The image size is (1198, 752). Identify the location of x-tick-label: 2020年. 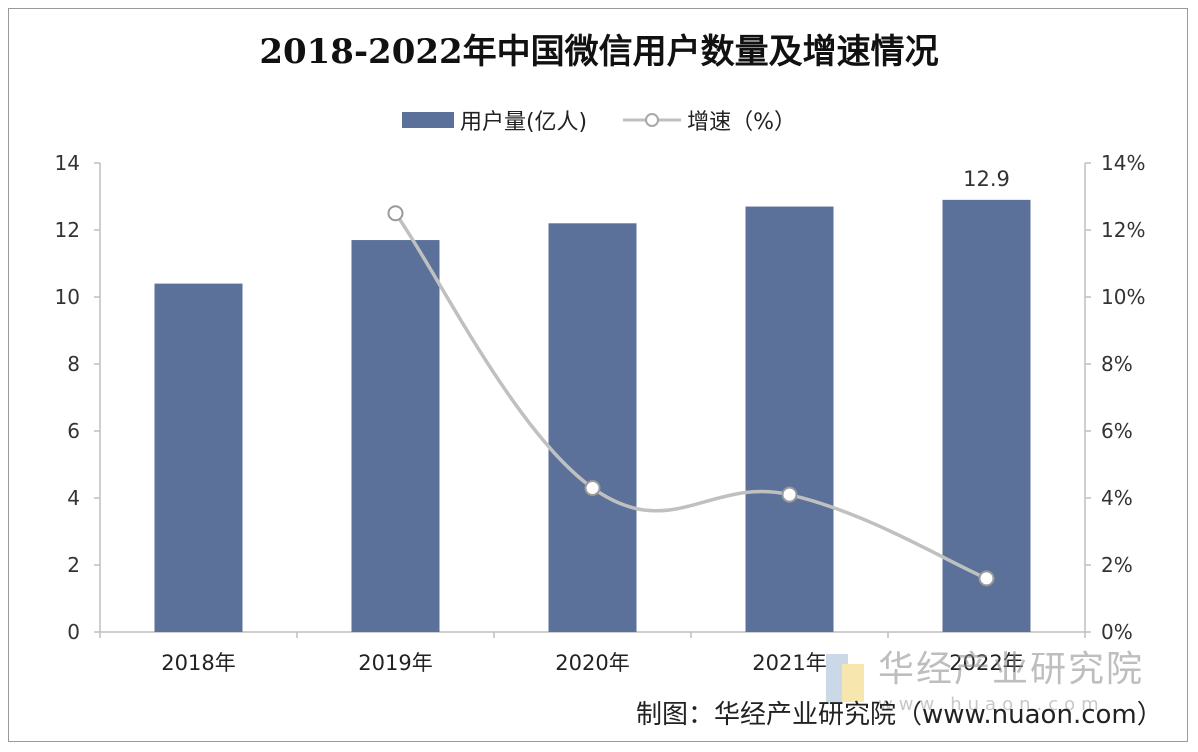
(592, 663).